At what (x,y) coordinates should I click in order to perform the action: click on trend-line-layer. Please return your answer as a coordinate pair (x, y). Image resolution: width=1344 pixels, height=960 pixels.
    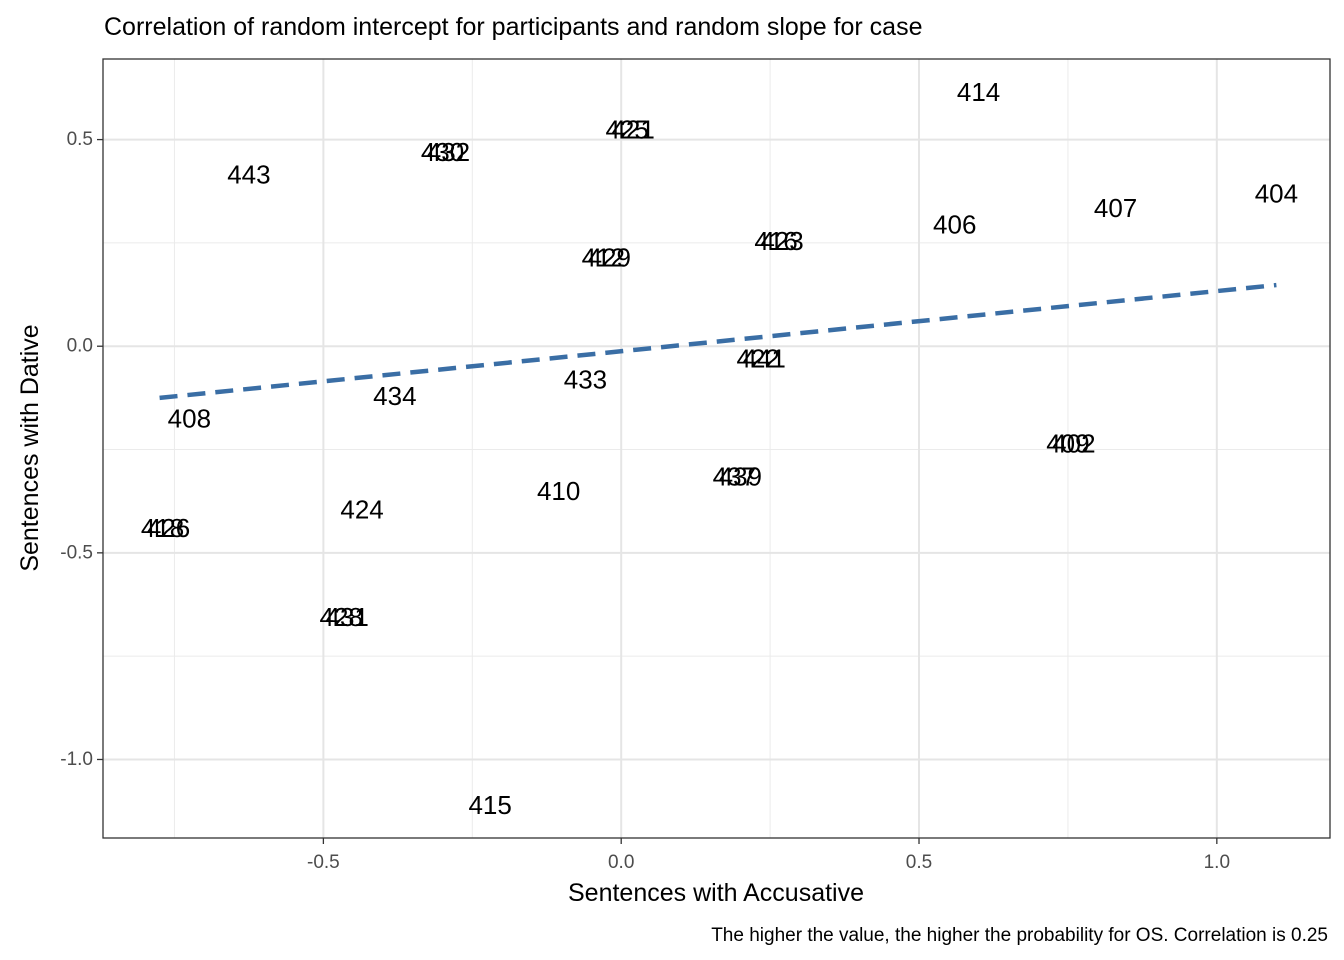
    Looking at the image, I should click on (718, 341).